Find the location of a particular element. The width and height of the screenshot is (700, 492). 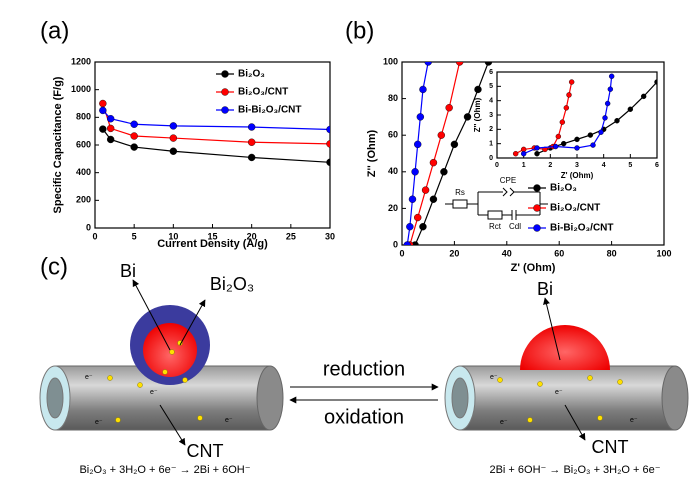

y-tick-label: 400 is located at coordinates (83, 172).